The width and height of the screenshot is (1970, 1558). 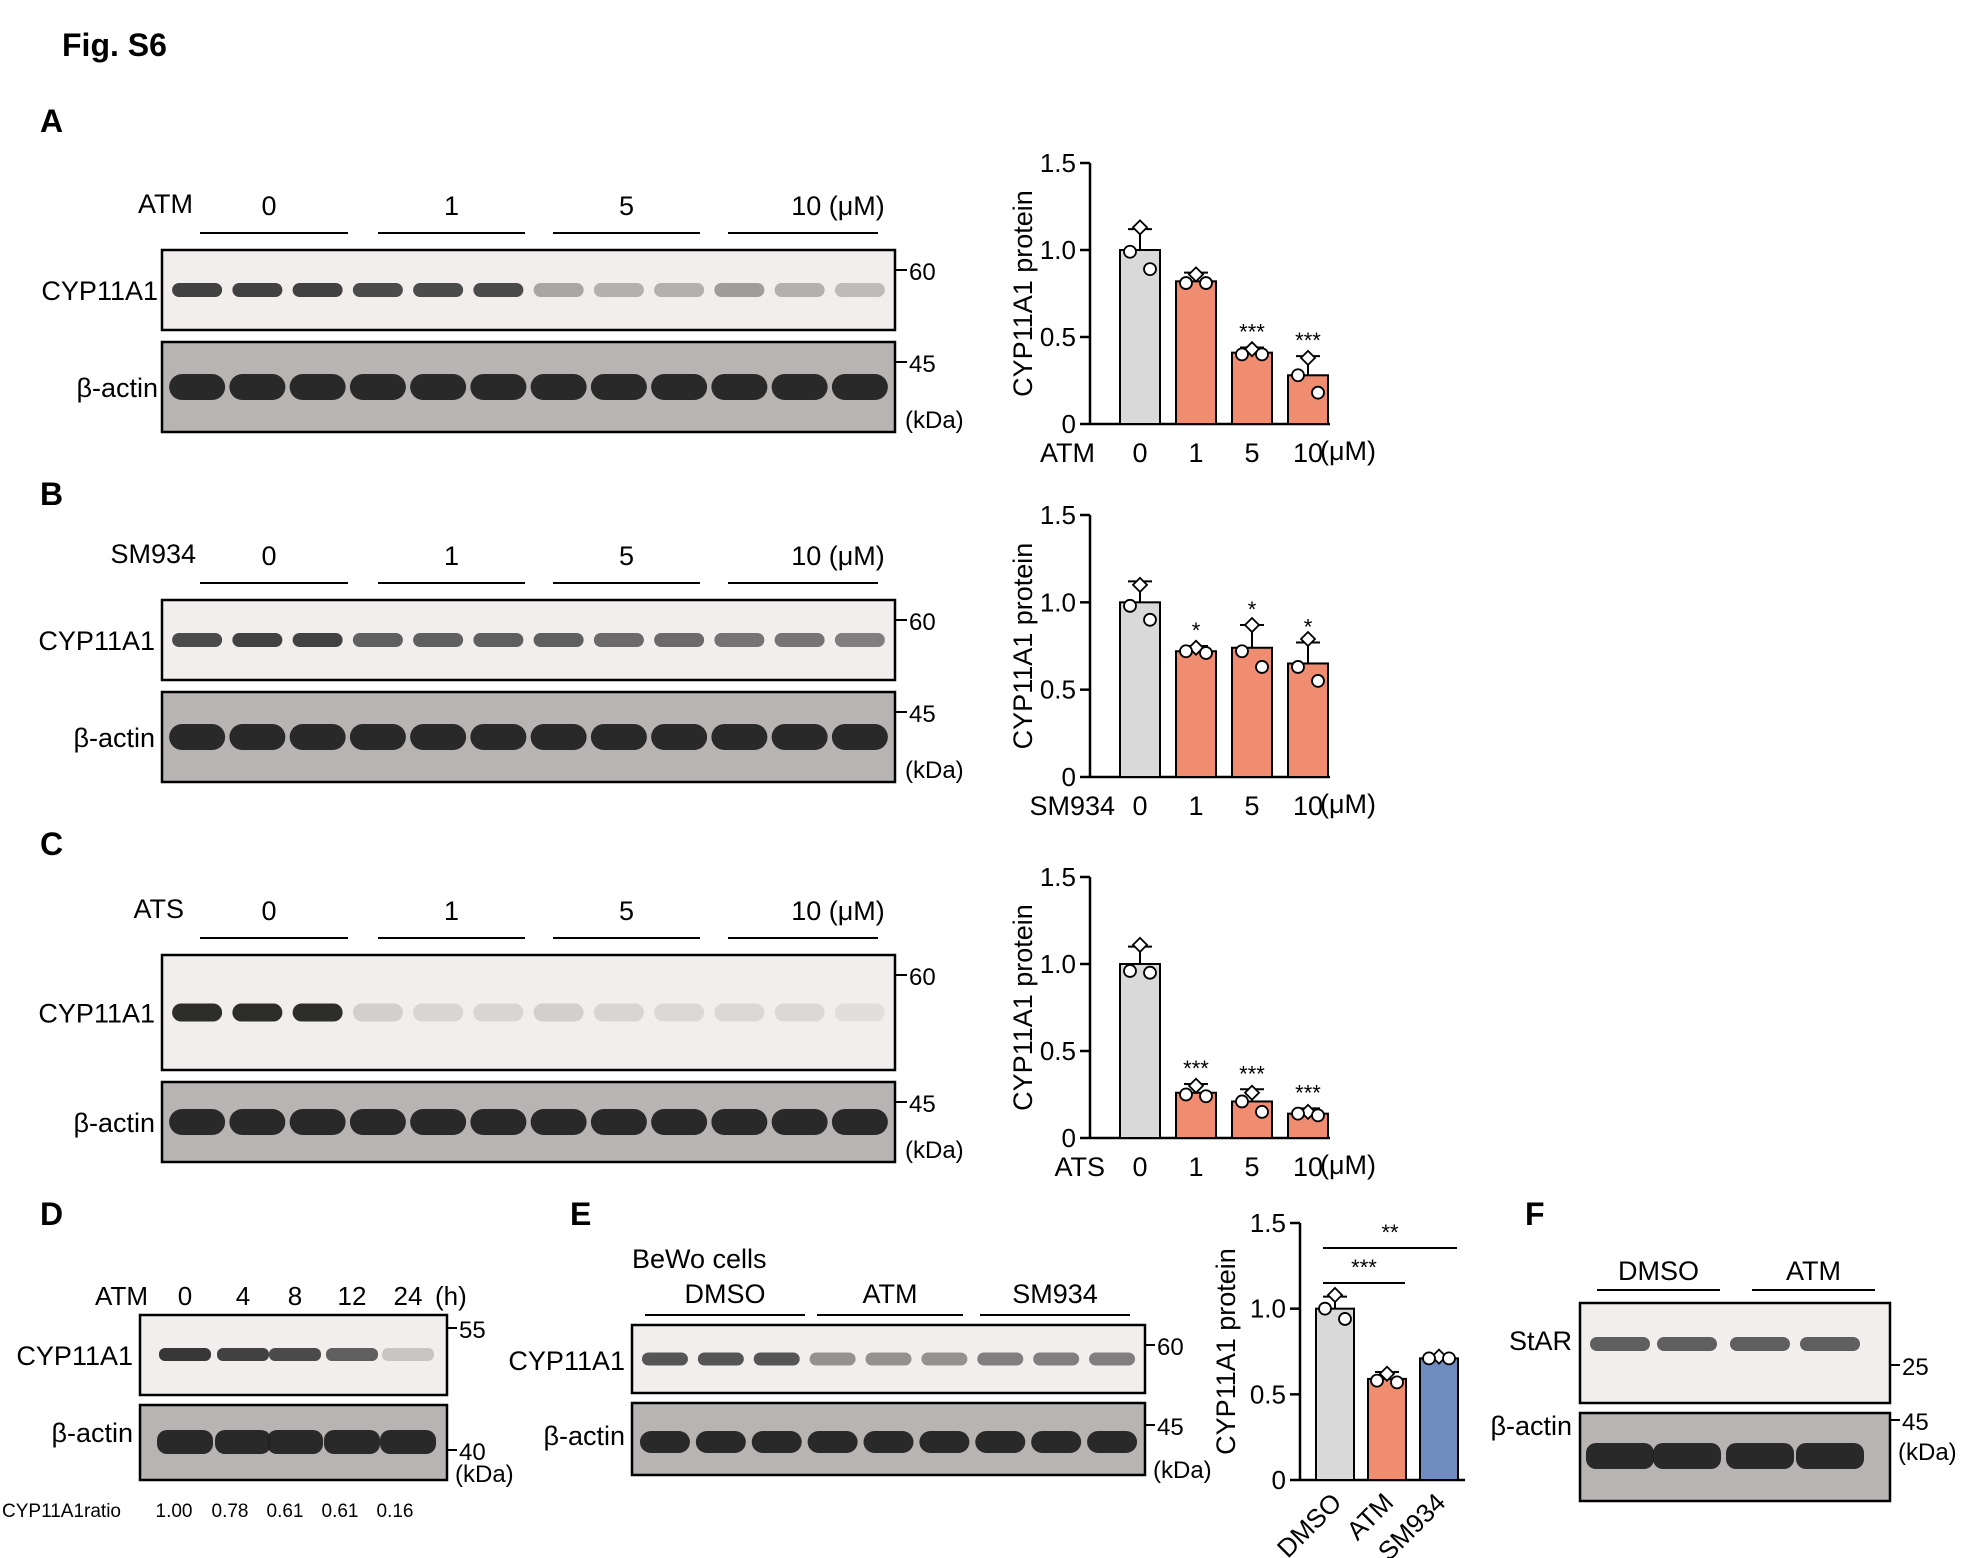 I want to click on x-tick-label: 1, so click(x=1195, y=453).